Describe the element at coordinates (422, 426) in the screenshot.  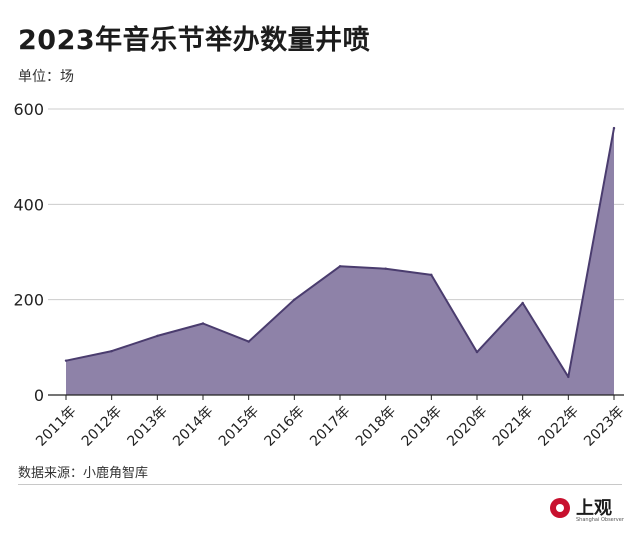
I see `x-tick-label: 2019年` at that location.